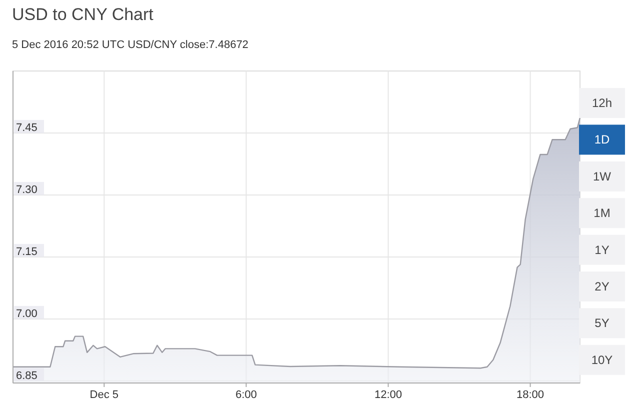  I want to click on y-tick-label: 7.00, so click(27, 314).